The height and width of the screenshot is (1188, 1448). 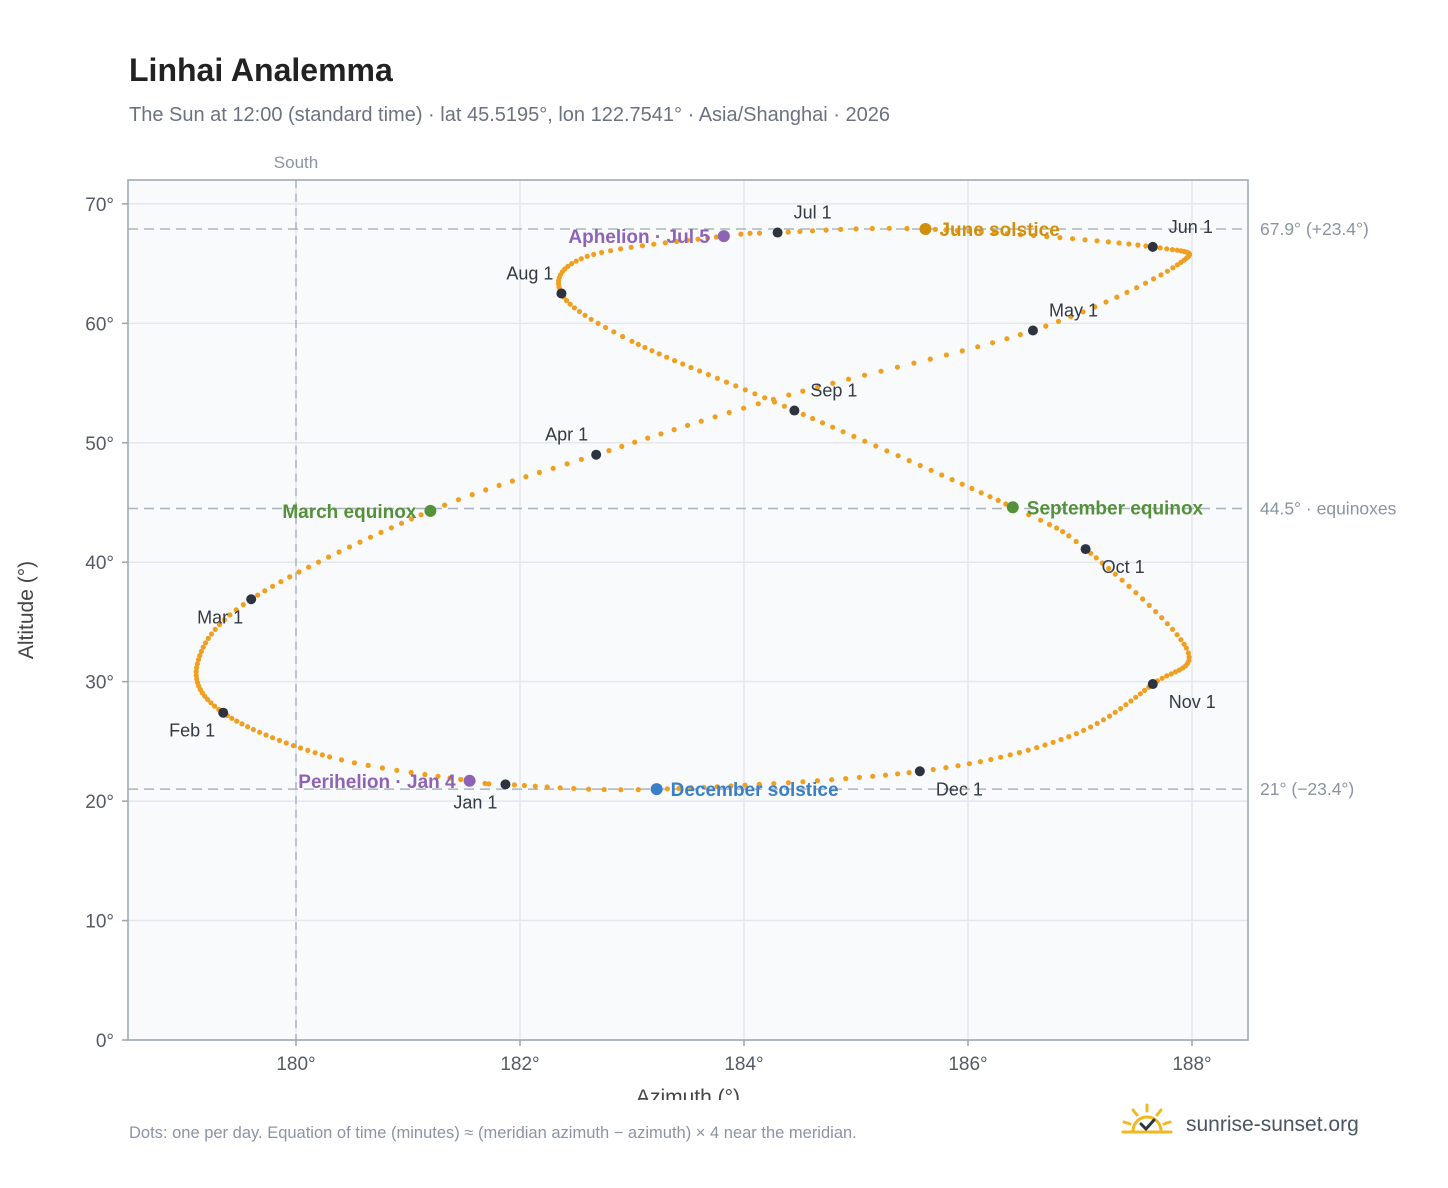 What do you see at coordinates (377, 782) in the screenshot?
I see `event-label: Perihelion · Jan 4` at bounding box center [377, 782].